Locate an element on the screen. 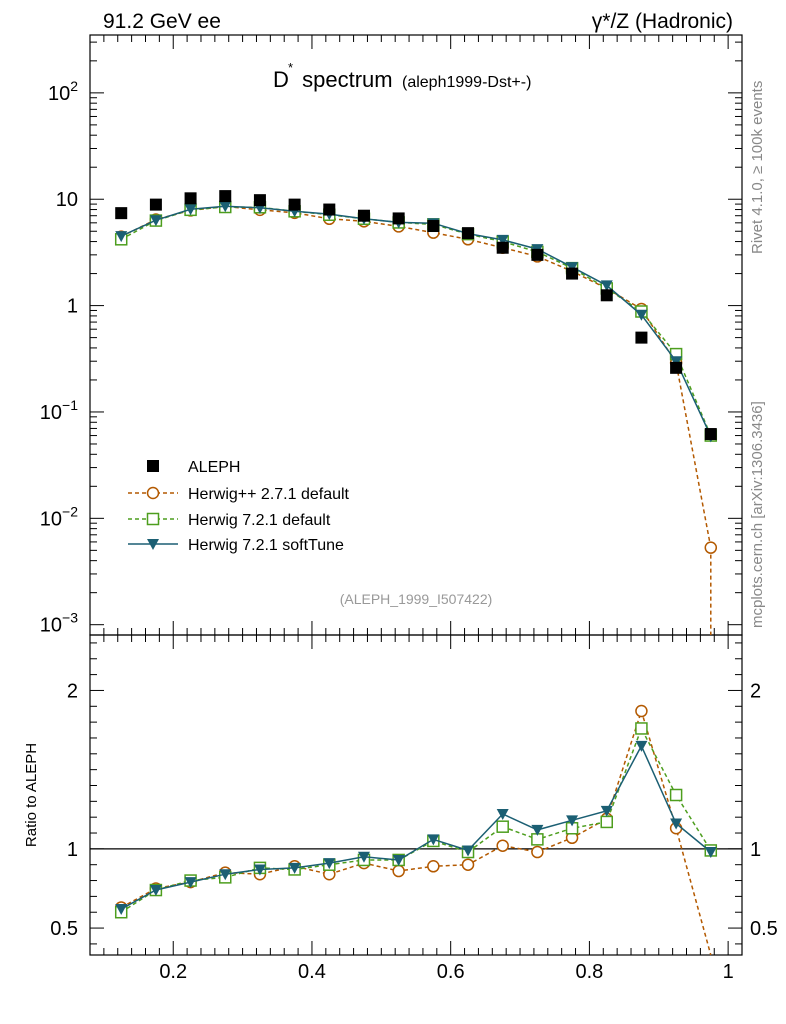 Image resolution: width=786 pixels, height=1024 pixels. plot-title-main: D is located at coordinates (281, 79).